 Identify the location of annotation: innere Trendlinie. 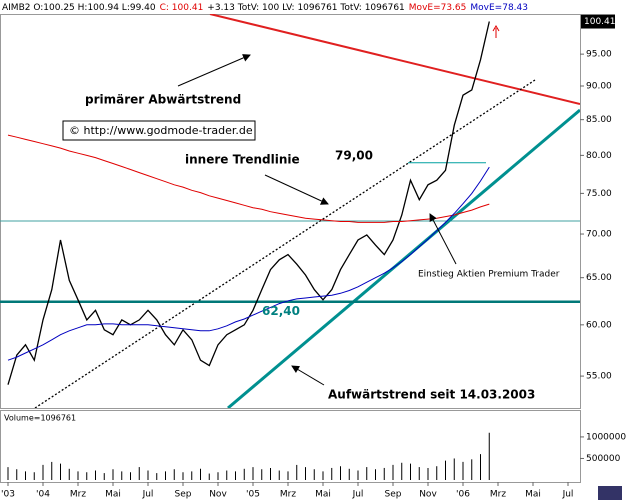
(242, 160).